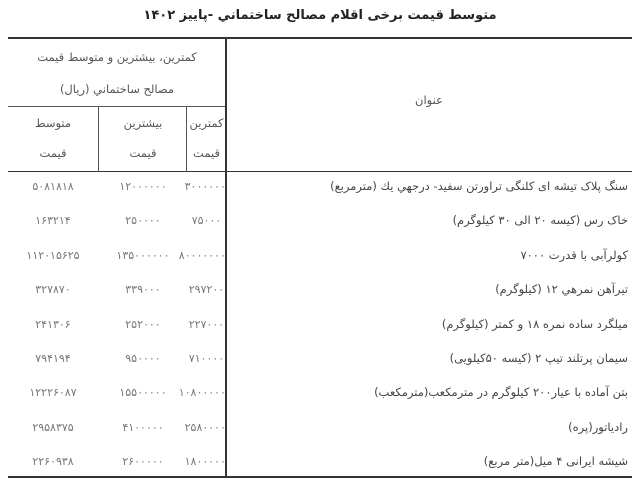 The width and height of the screenshot is (640, 494). What do you see at coordinates (206, 221) in the screenshot?
I see `row-min-price: ۷۵۰۰۰` at bounding box center [206, 221].